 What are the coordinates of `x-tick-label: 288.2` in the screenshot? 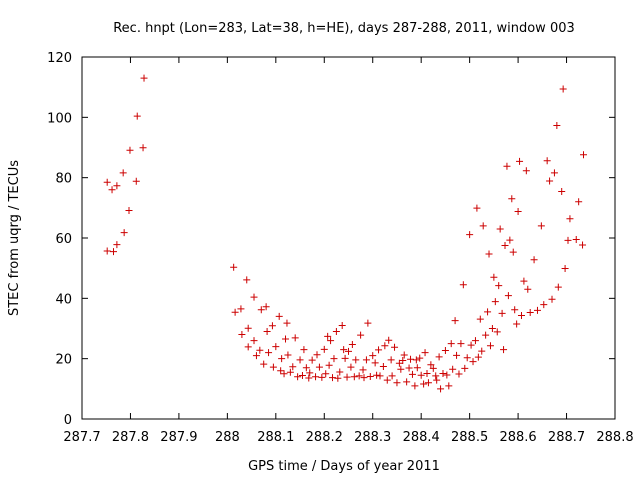 It's located at (324, 437).